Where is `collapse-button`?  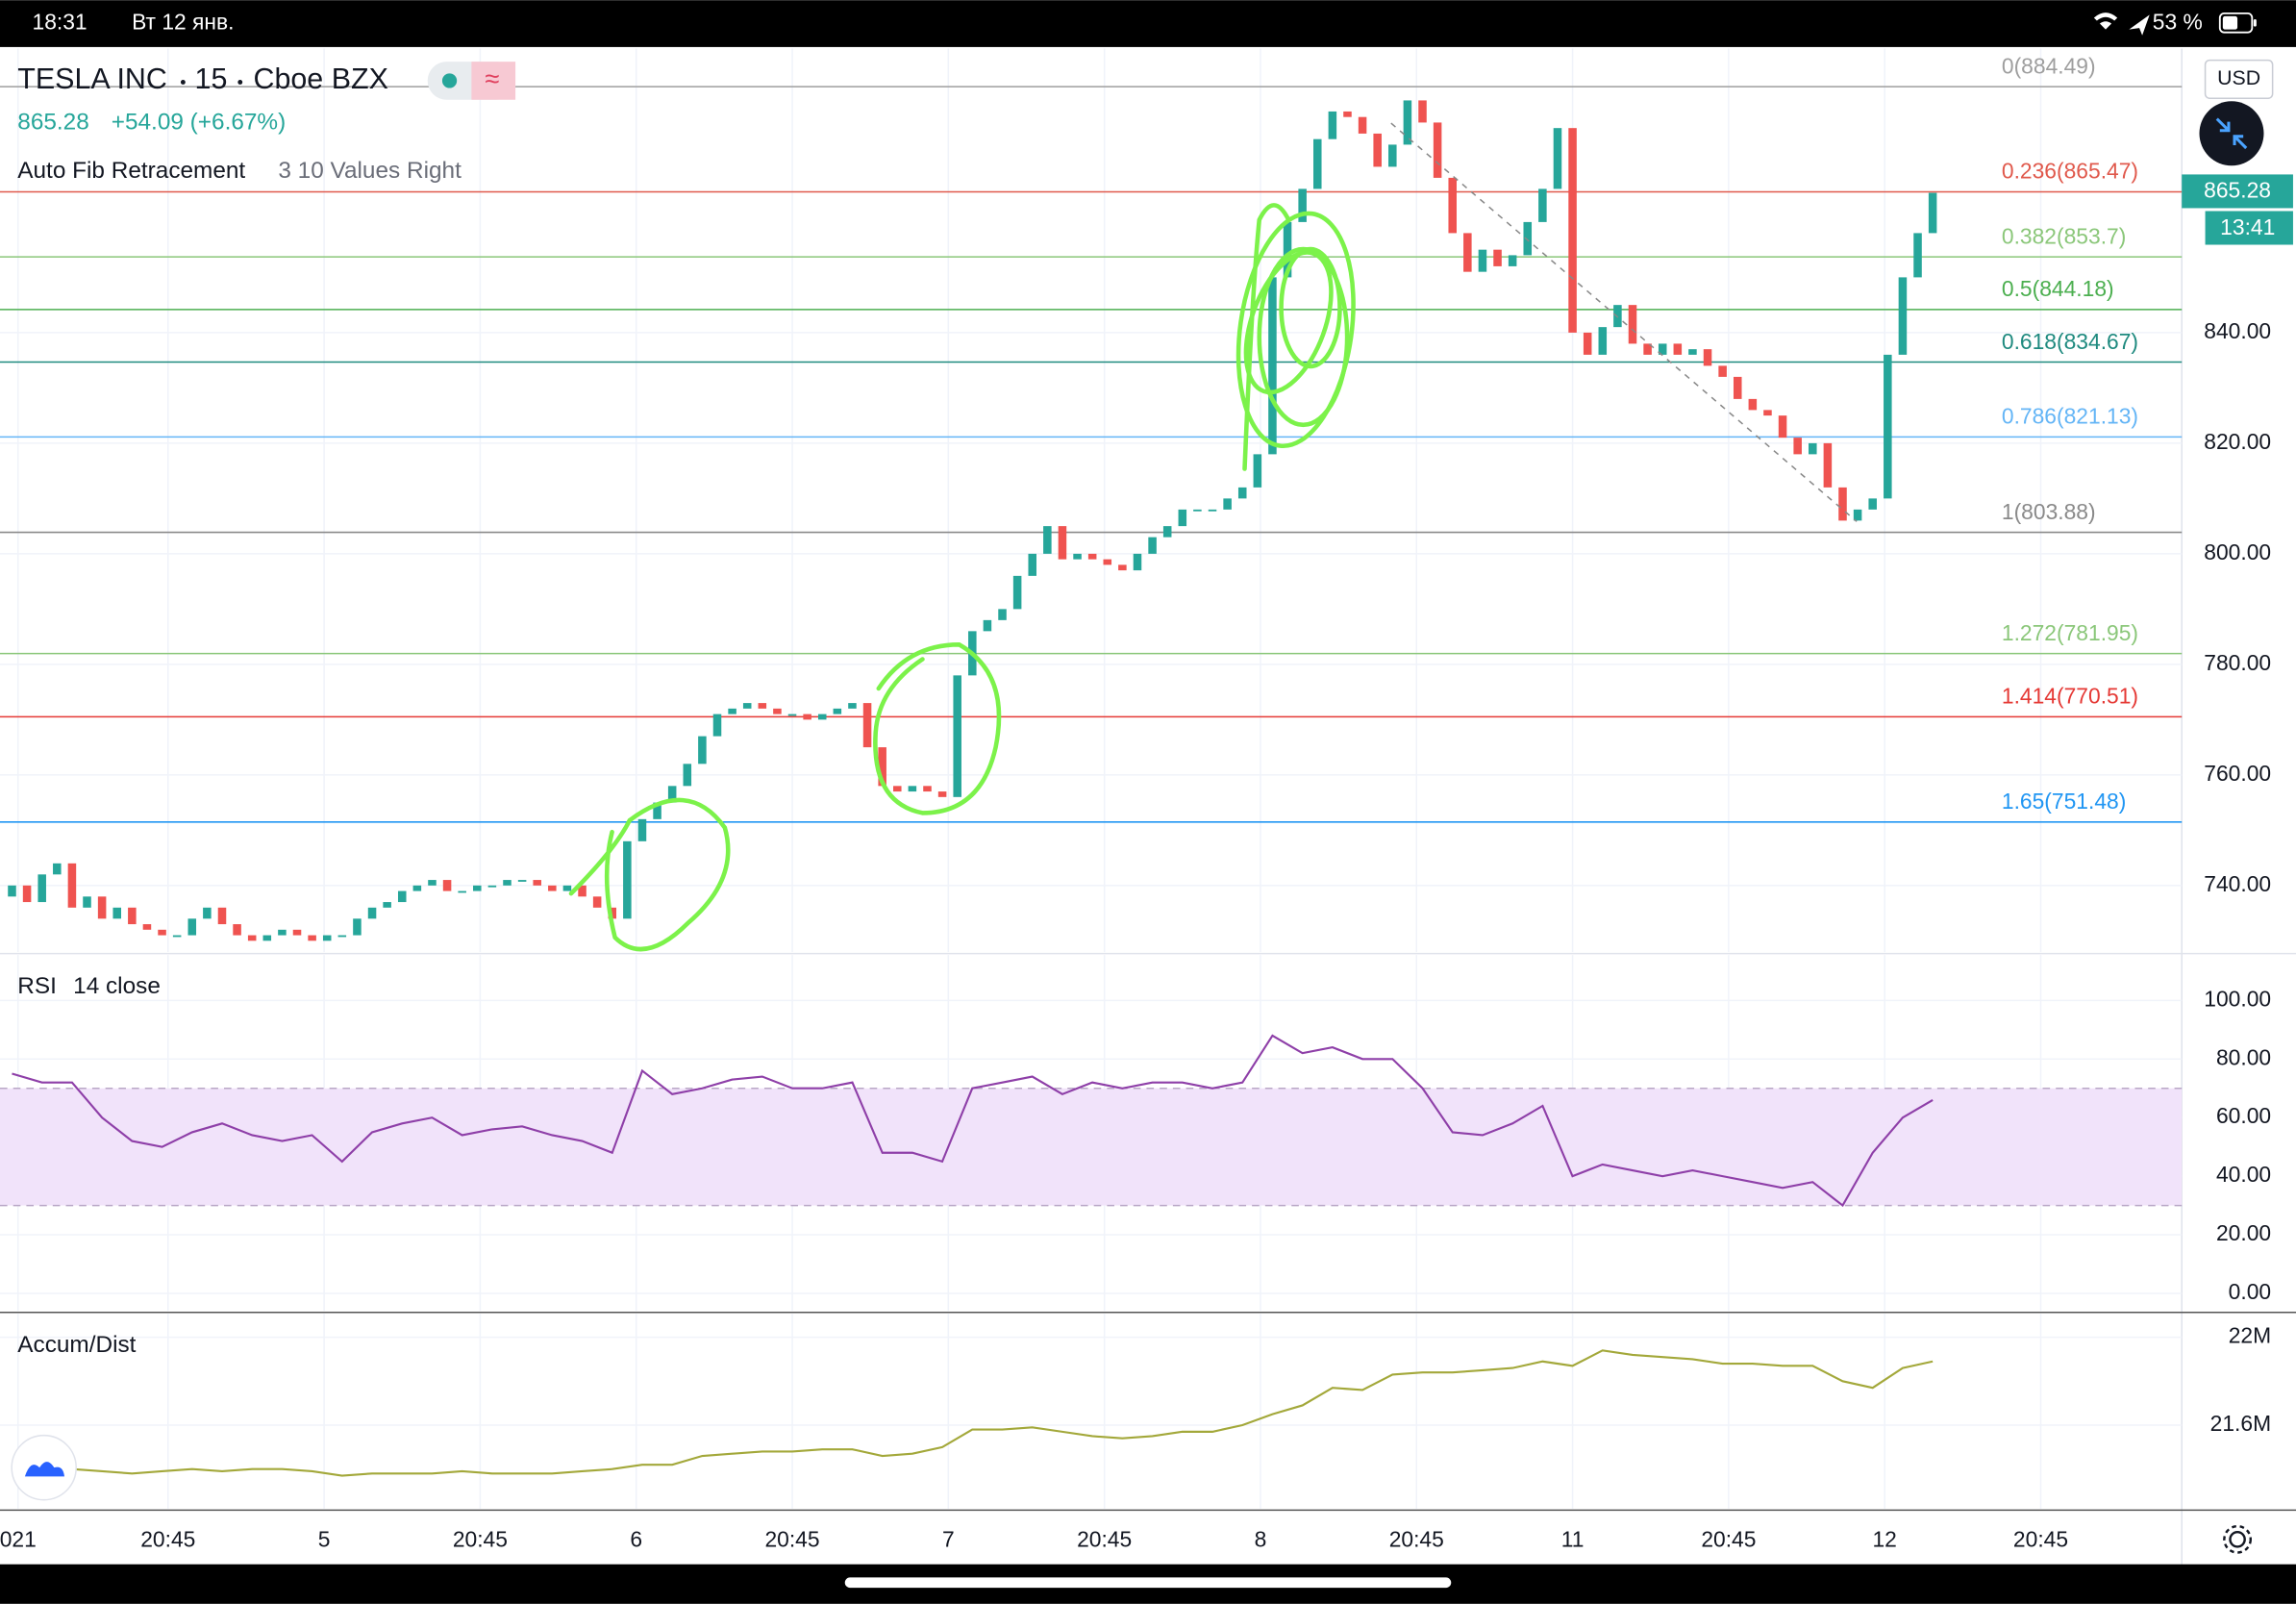
collapse-button is located at coordinates (2231, 133).